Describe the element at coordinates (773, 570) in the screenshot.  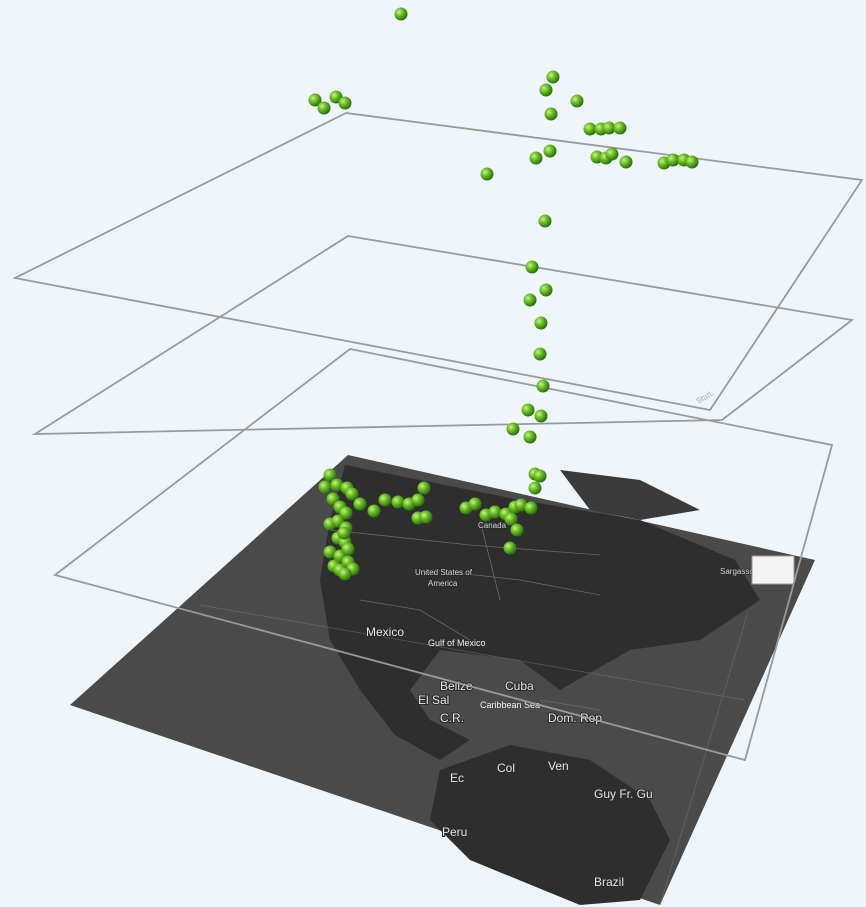
I see `map-inset-icon` at that location.